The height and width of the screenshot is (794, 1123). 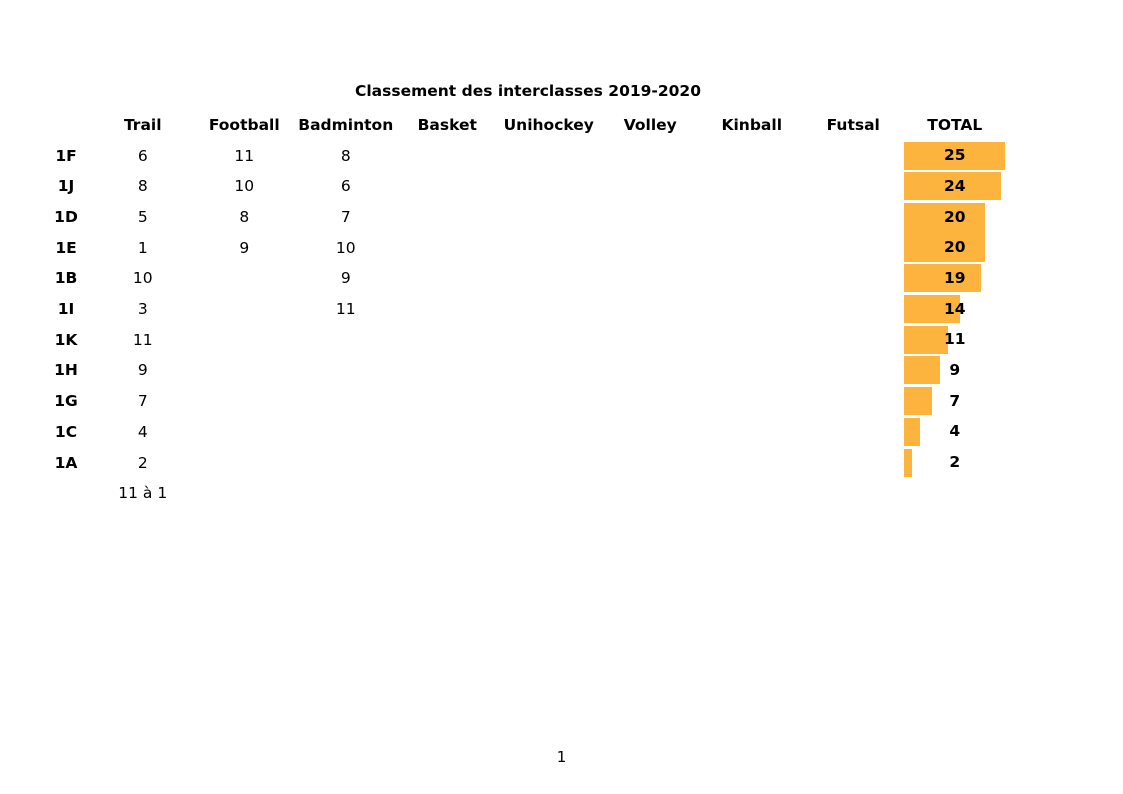 What do you see at coordinates (523, 218) in the screenshot?
I see `table-row: 1D 5 8 7 20` at bounding box center [523, 218].